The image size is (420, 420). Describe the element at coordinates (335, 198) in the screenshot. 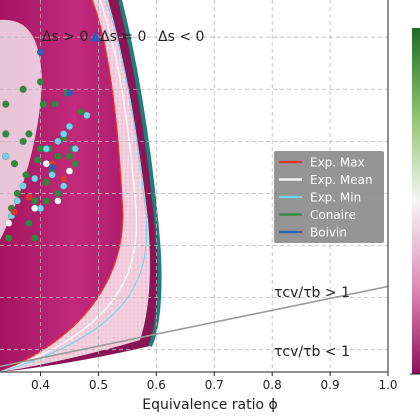

I see `legend-label-2: Exp. Min` at that location.